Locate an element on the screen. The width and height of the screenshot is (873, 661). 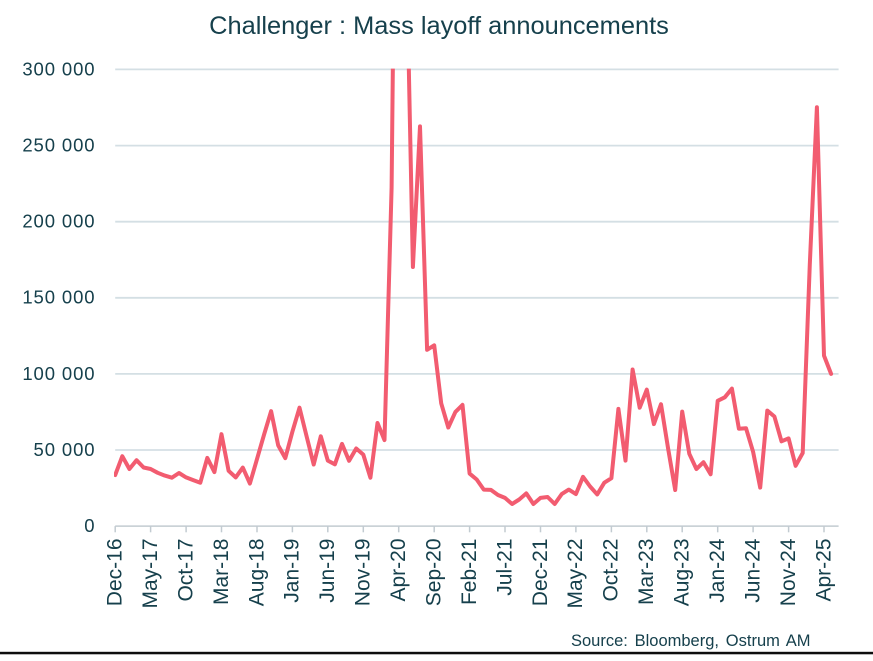
svg-text: Jan-19 is located at coordinates (292, 571).